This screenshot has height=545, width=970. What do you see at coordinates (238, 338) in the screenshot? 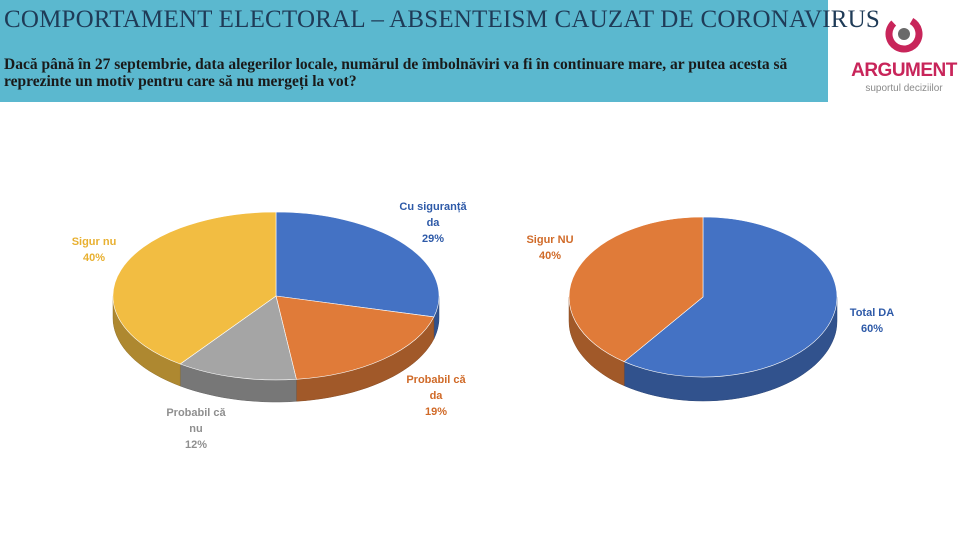
I see `pie-slice-probabil-ca-nu` at bounding box center [238, 338].